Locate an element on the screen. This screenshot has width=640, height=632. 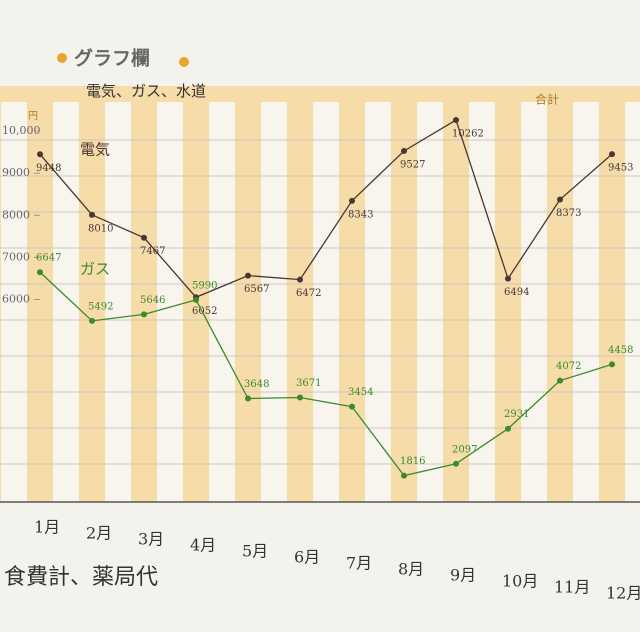
footer: 食費計、薬局代 is located at coordinates (81, 577).